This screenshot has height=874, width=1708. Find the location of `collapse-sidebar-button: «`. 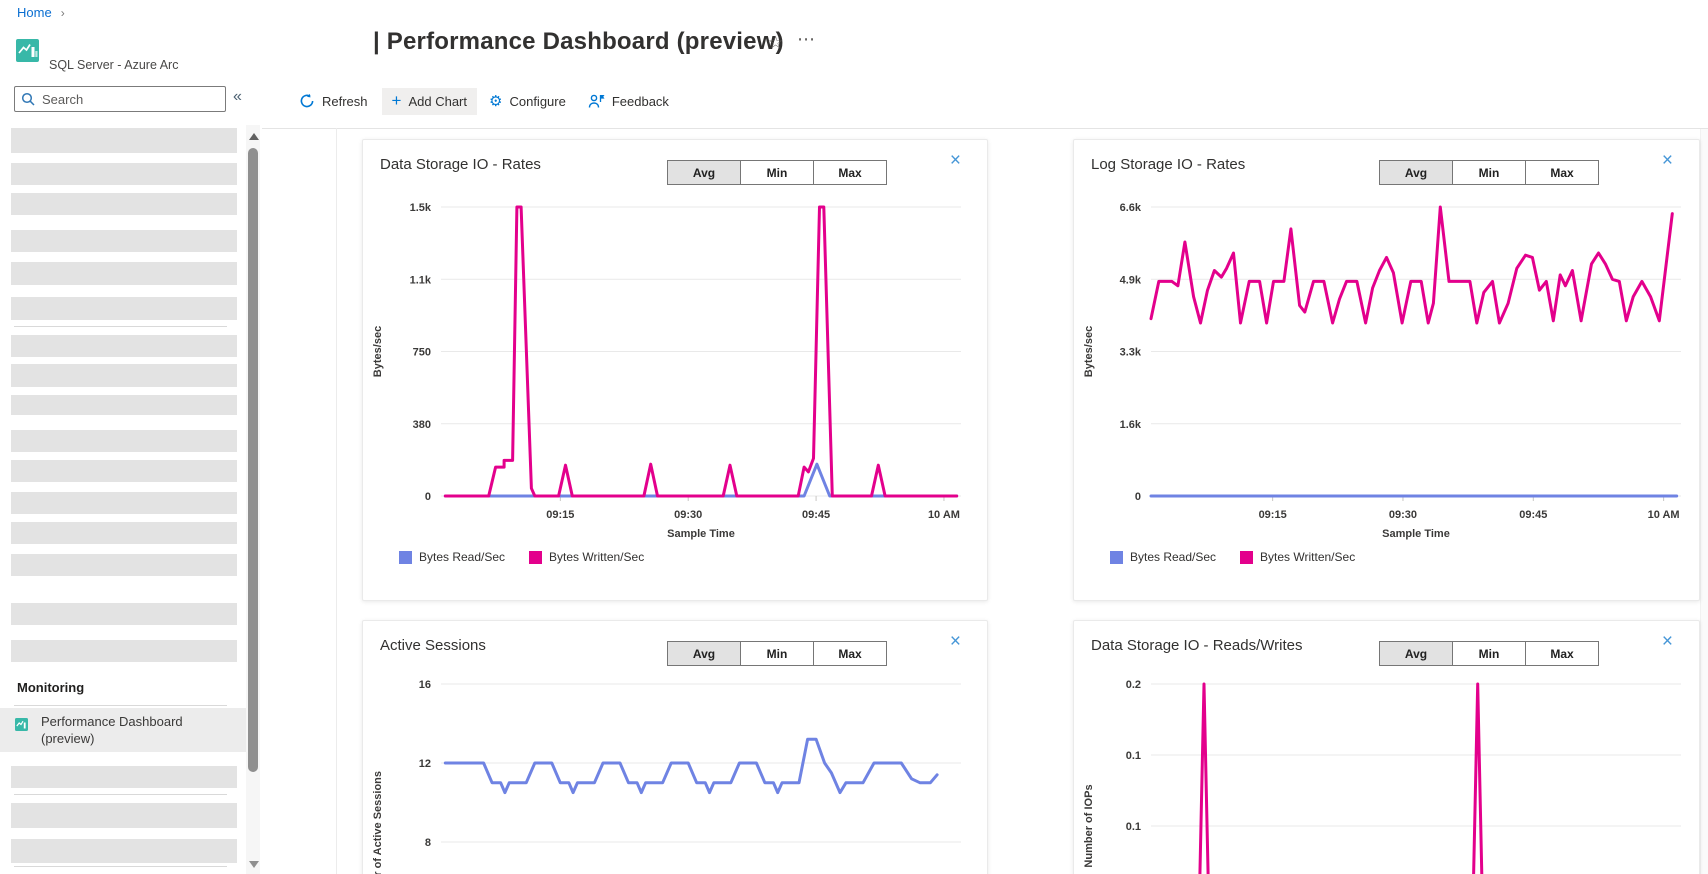

collapse-sidebar-button: « is located at coordinates (237, 96).